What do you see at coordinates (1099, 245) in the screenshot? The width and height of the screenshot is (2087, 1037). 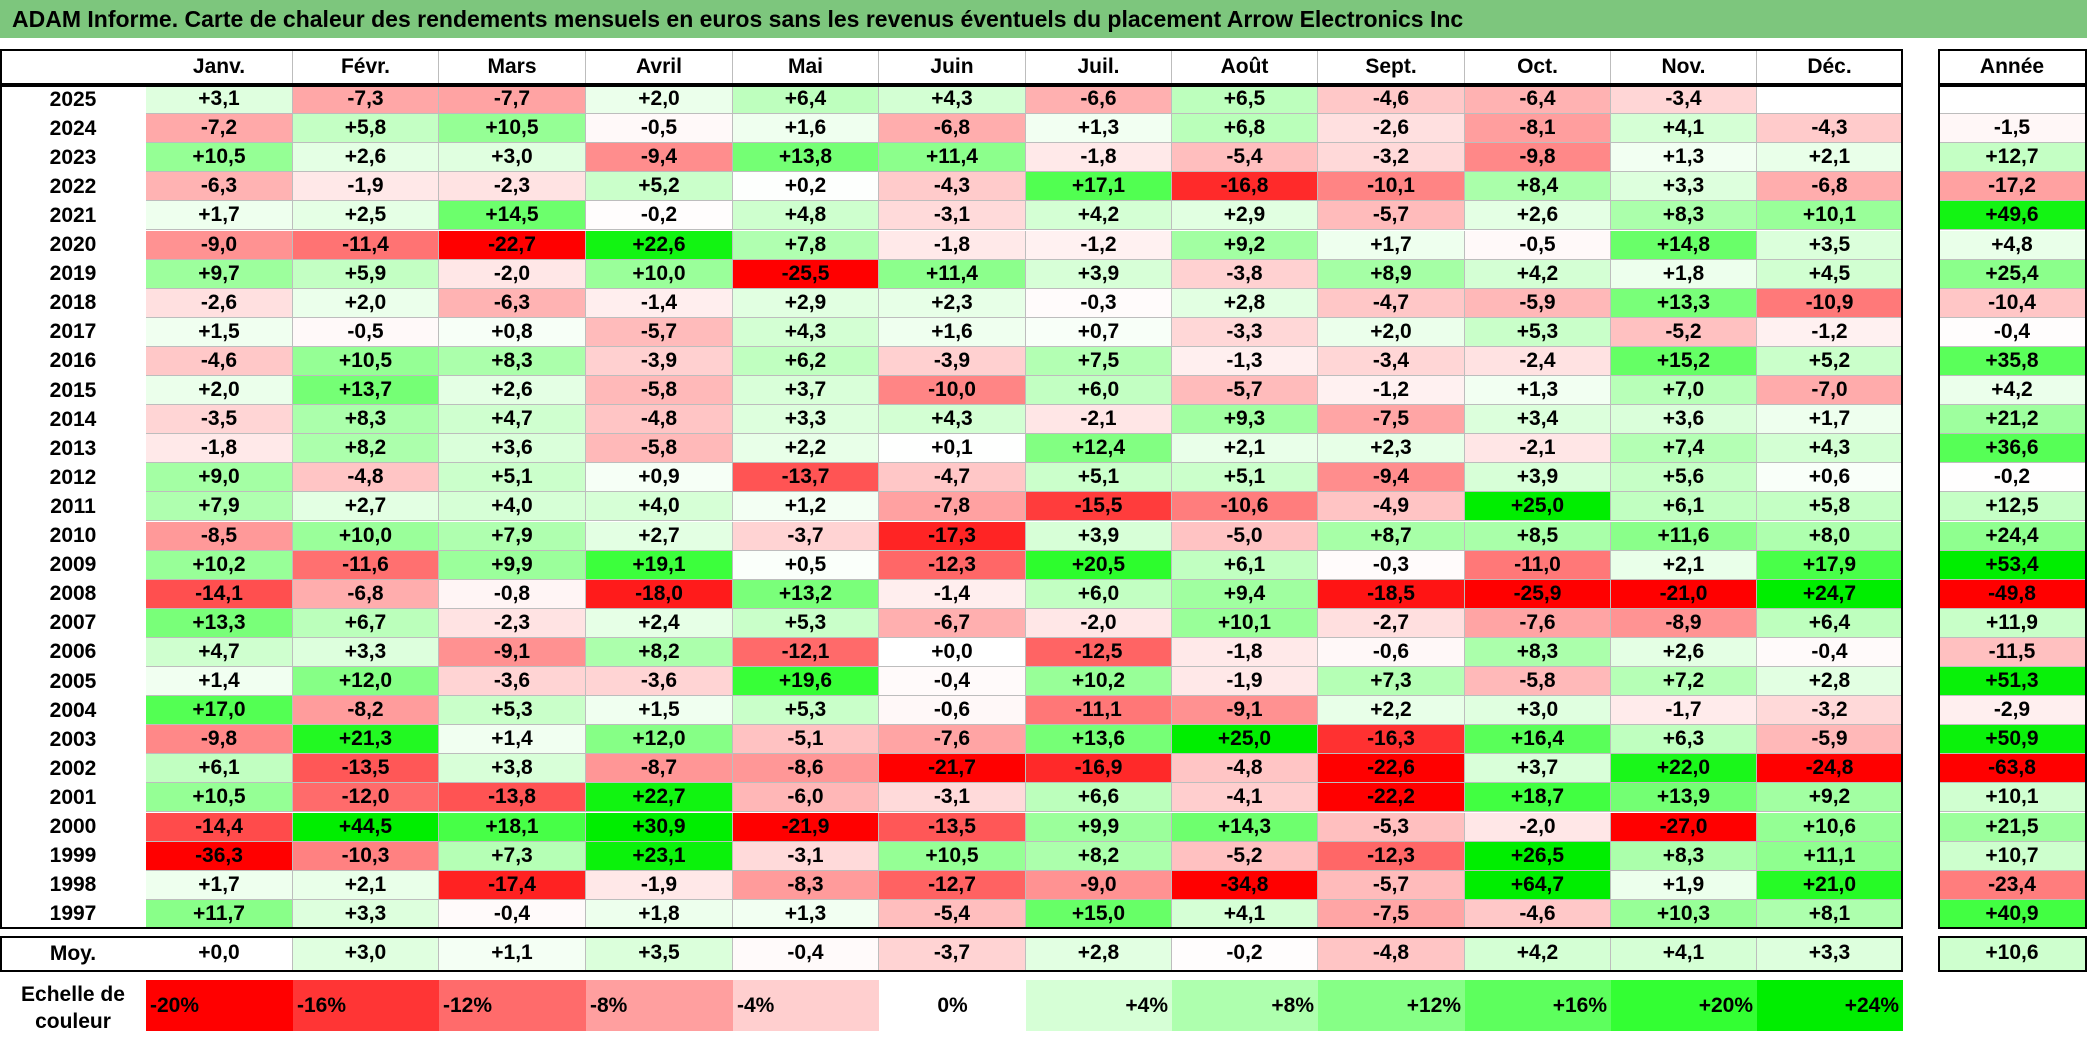 I see `heatmap-cell: -1,2` at bounding box center [1099, 245].